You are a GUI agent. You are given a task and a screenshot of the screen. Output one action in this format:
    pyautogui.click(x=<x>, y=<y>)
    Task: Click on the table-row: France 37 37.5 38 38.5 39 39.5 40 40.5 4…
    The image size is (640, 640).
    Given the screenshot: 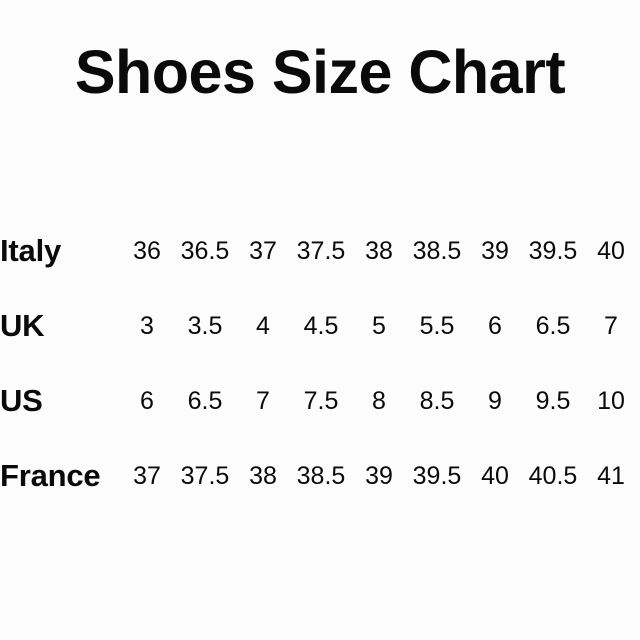 What is the action you would take?
    pyautogui.click(x=320, y=475)
    